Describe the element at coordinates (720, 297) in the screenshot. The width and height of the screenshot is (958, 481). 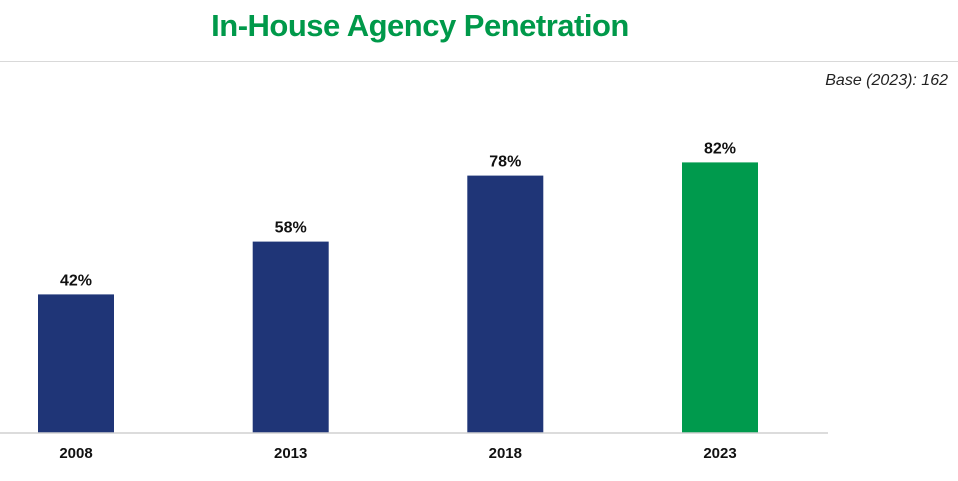
I see `bar-2023` at that location.